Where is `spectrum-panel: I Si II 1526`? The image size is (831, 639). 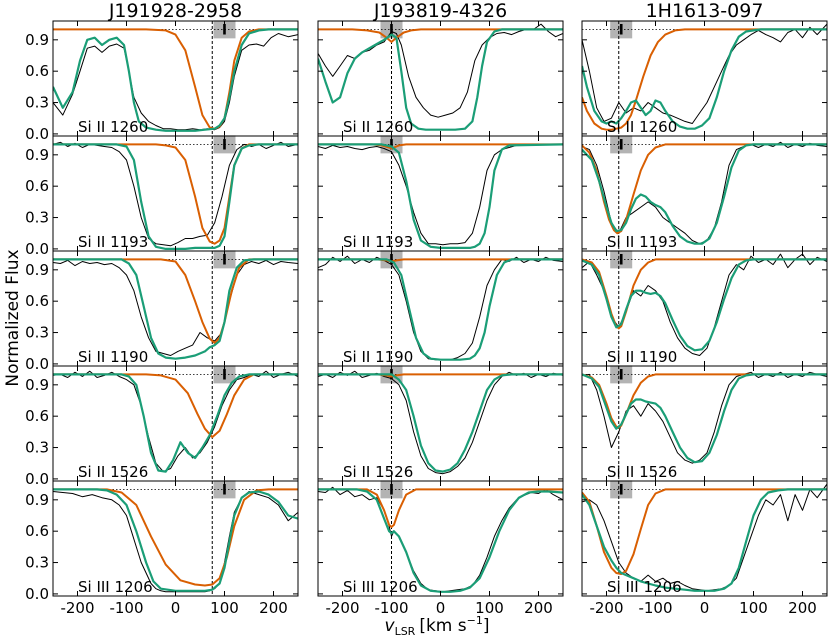 spectrum-panel: I Si II 1526 is located at coordinates (704, 423).